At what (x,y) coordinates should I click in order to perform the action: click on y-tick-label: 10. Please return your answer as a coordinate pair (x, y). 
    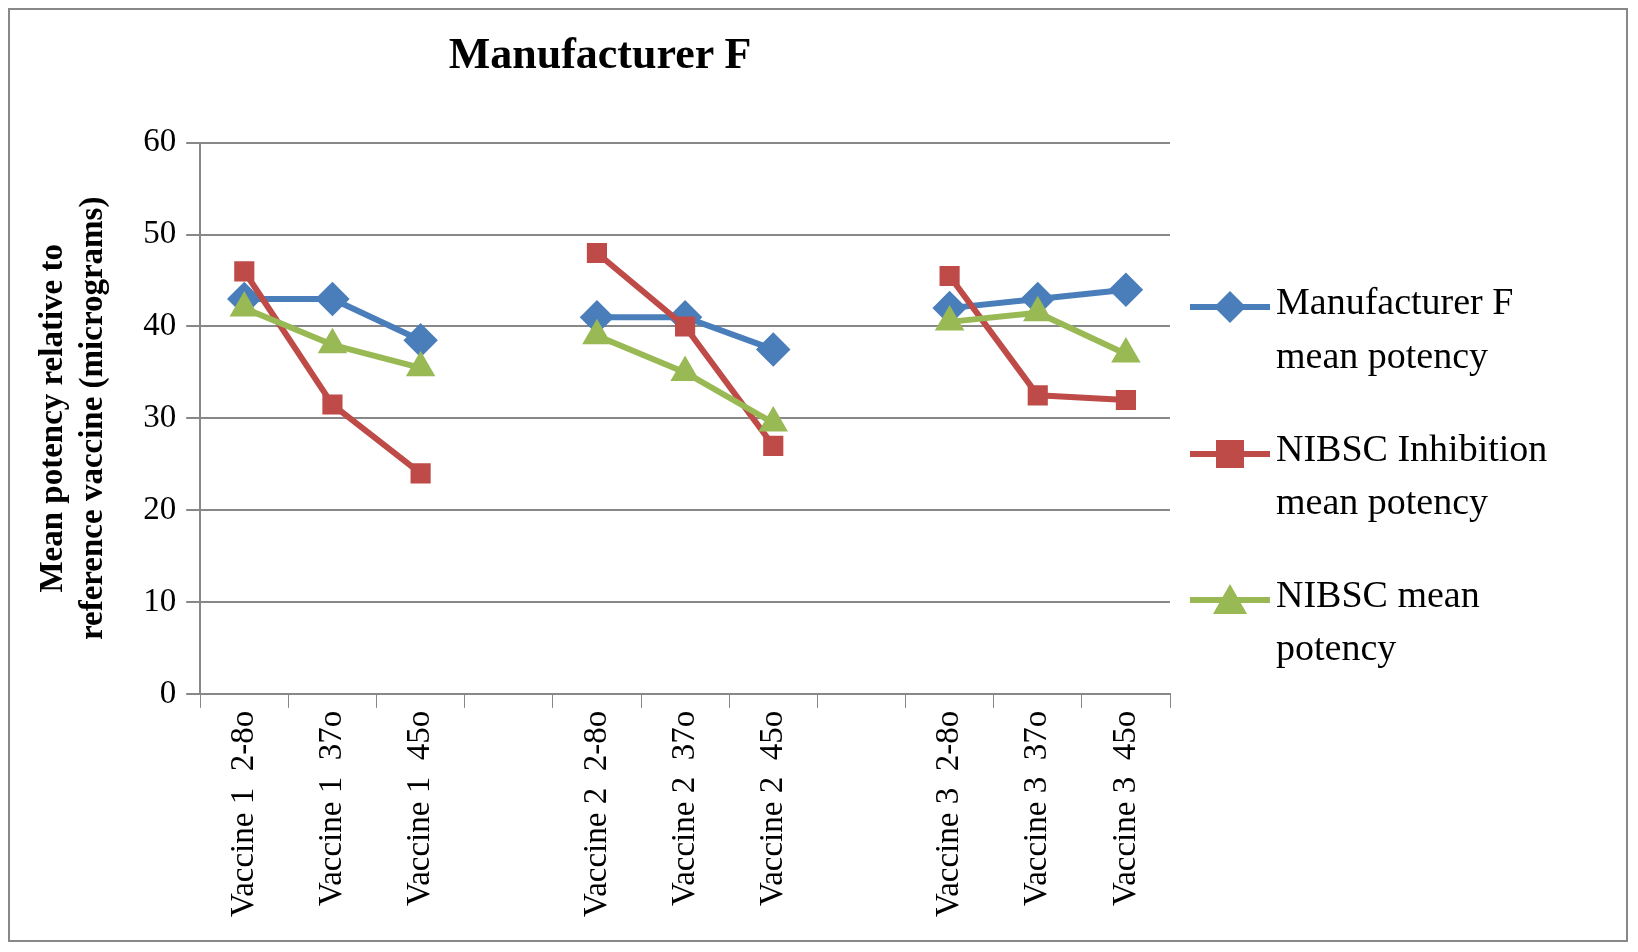
    Looking at the image, I should click on (160, 599).